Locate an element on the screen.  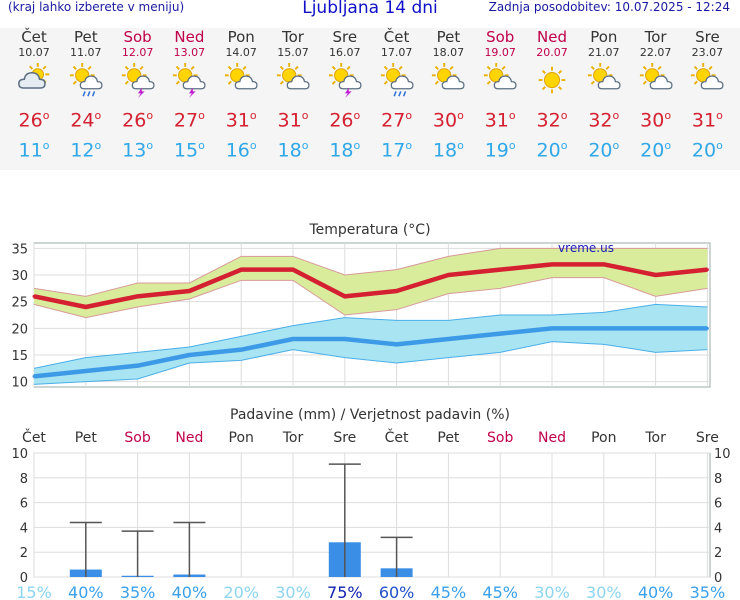
min-temperature: 15o is located at coordinates (189, 150).